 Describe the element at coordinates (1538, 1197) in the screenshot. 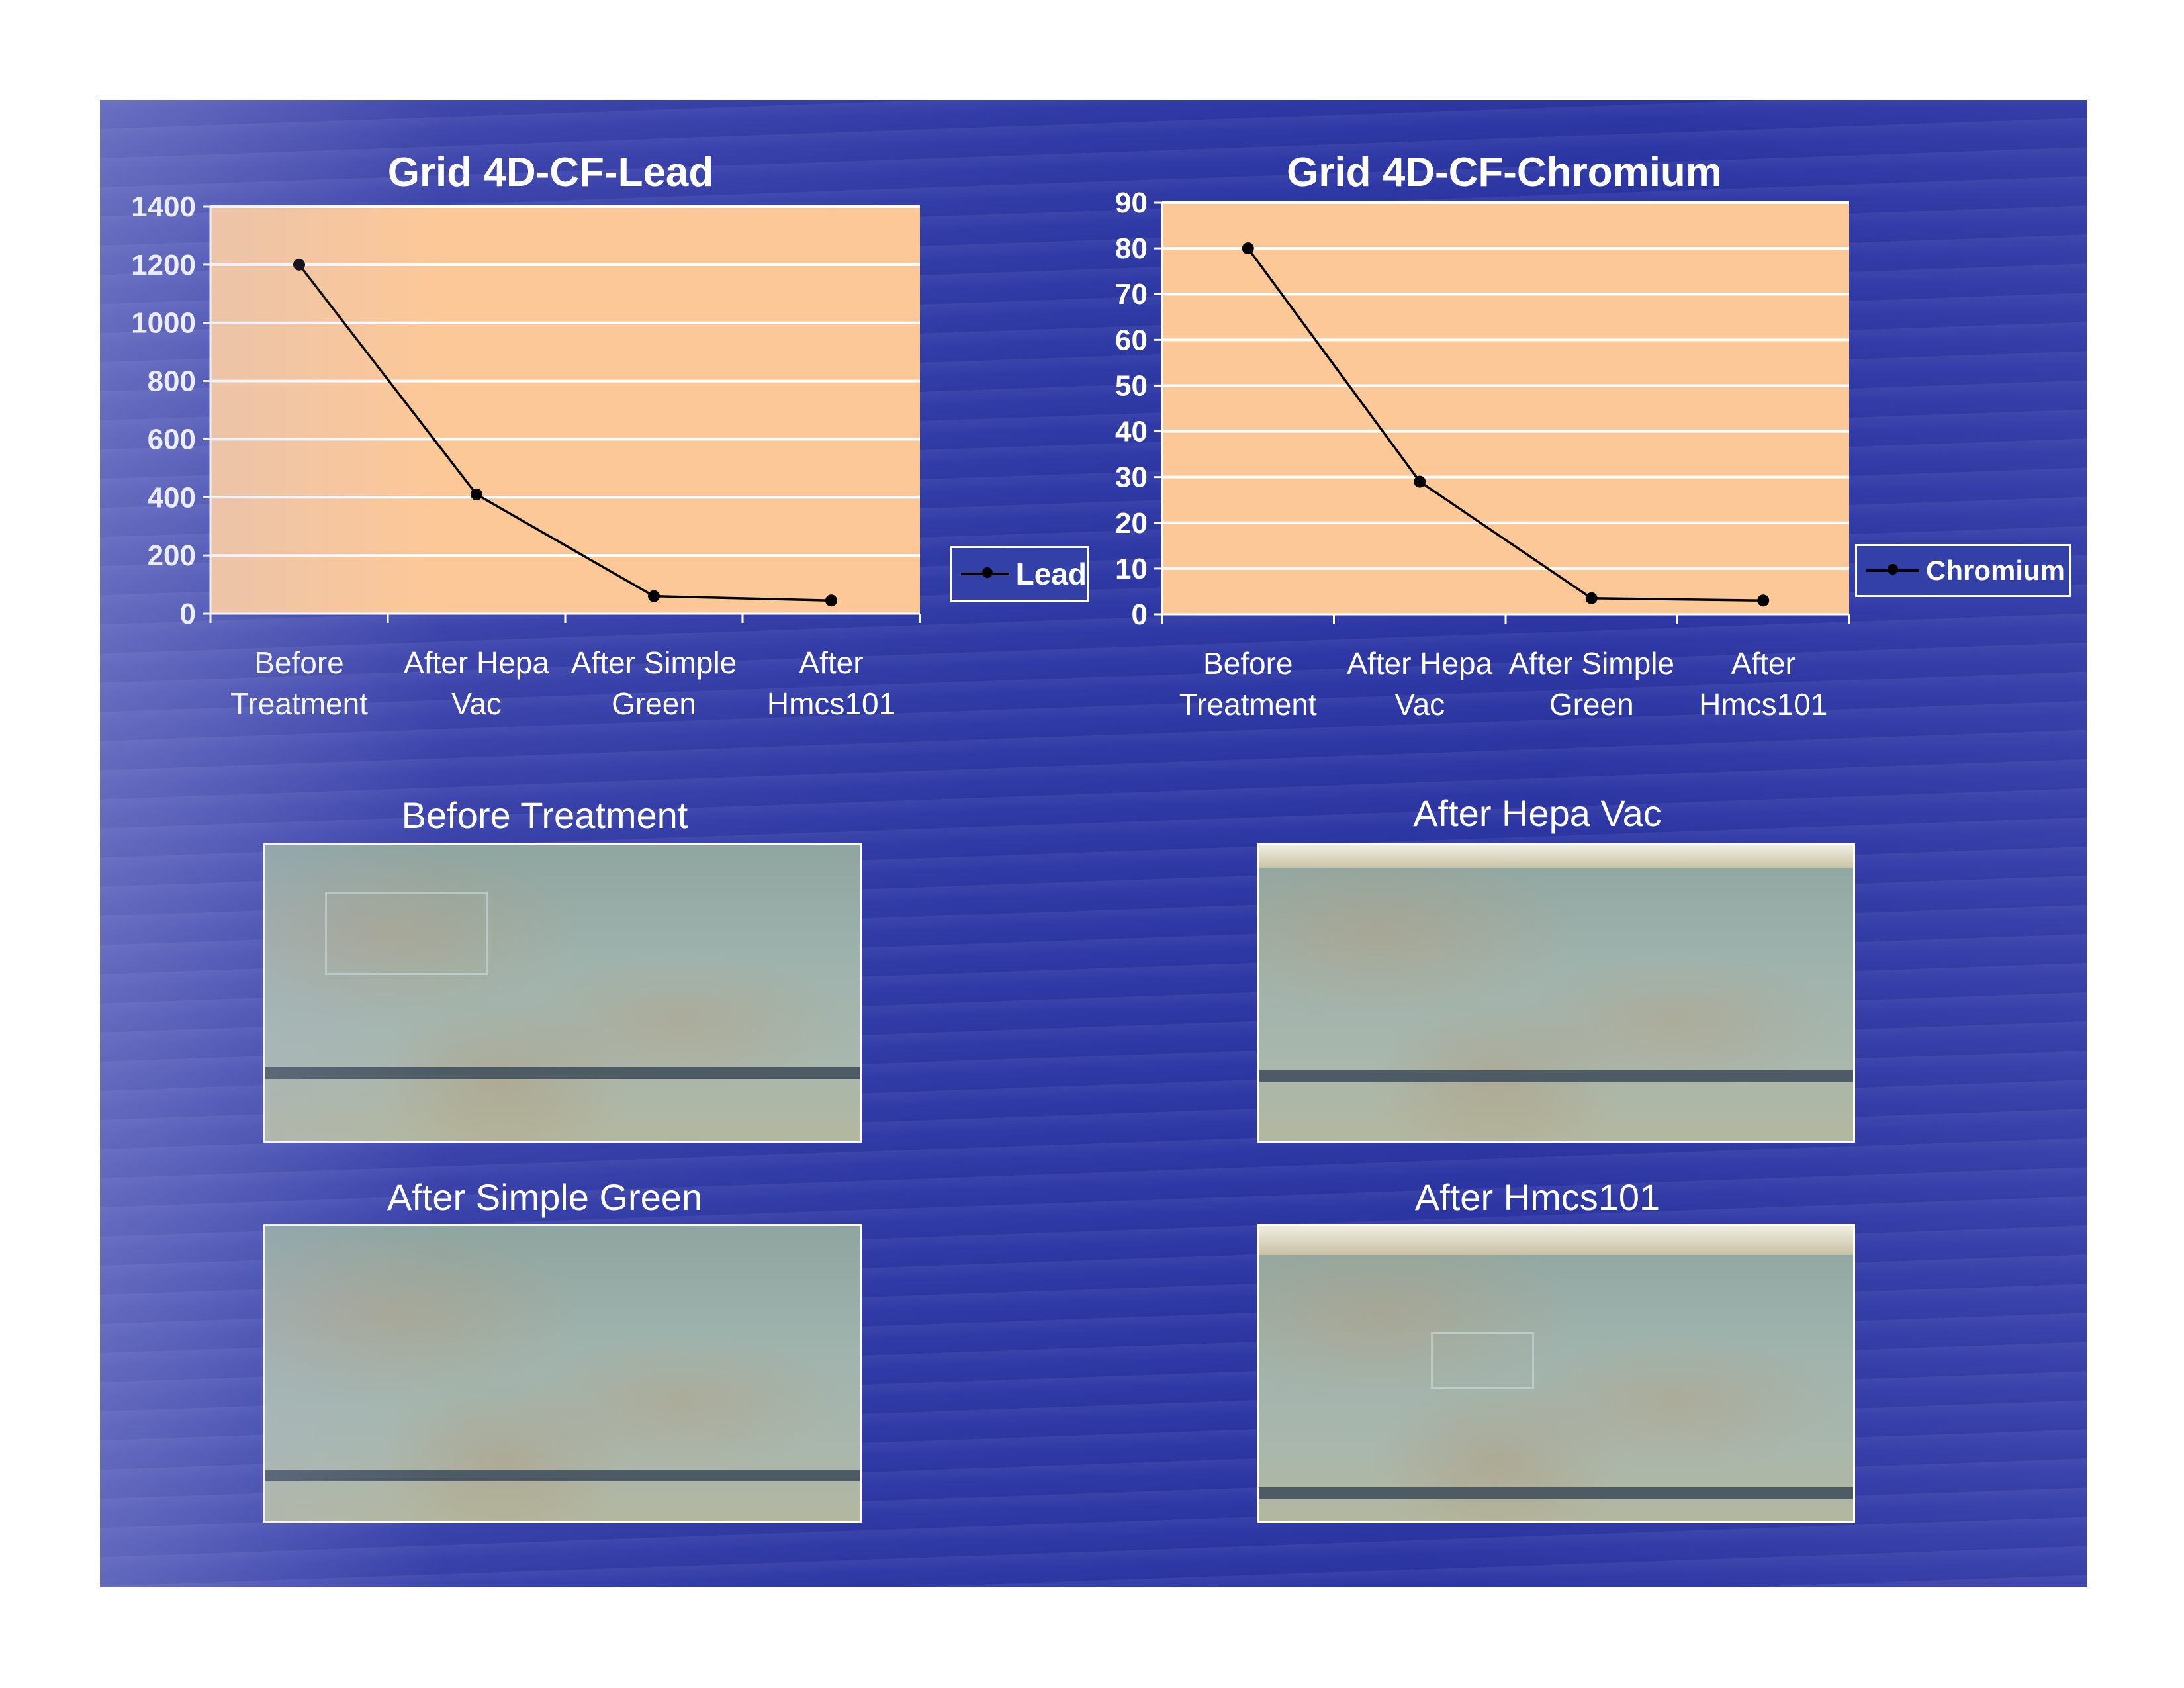

I see `photo-caption-after-hmcs101: After Hmcs101` at that location.